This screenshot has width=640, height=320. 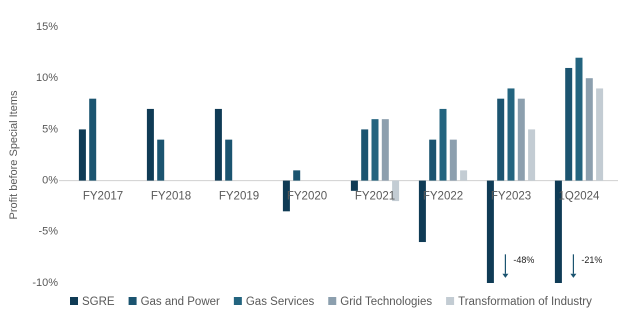 I want to click on y-tick-label: 0%, so click(x=50, y=181).